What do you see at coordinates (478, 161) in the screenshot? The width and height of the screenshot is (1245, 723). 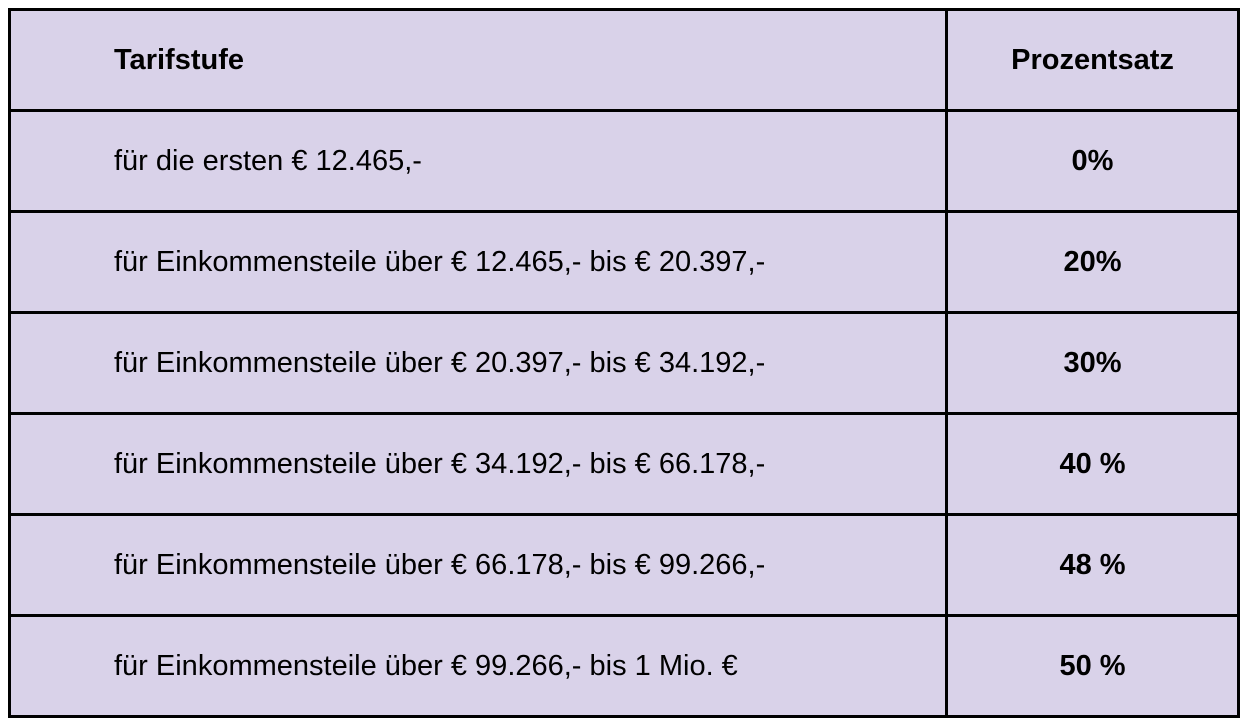 I see `tarifstufe-cell: für die ersten € 12.465,-` at bounding box center [478, 161].